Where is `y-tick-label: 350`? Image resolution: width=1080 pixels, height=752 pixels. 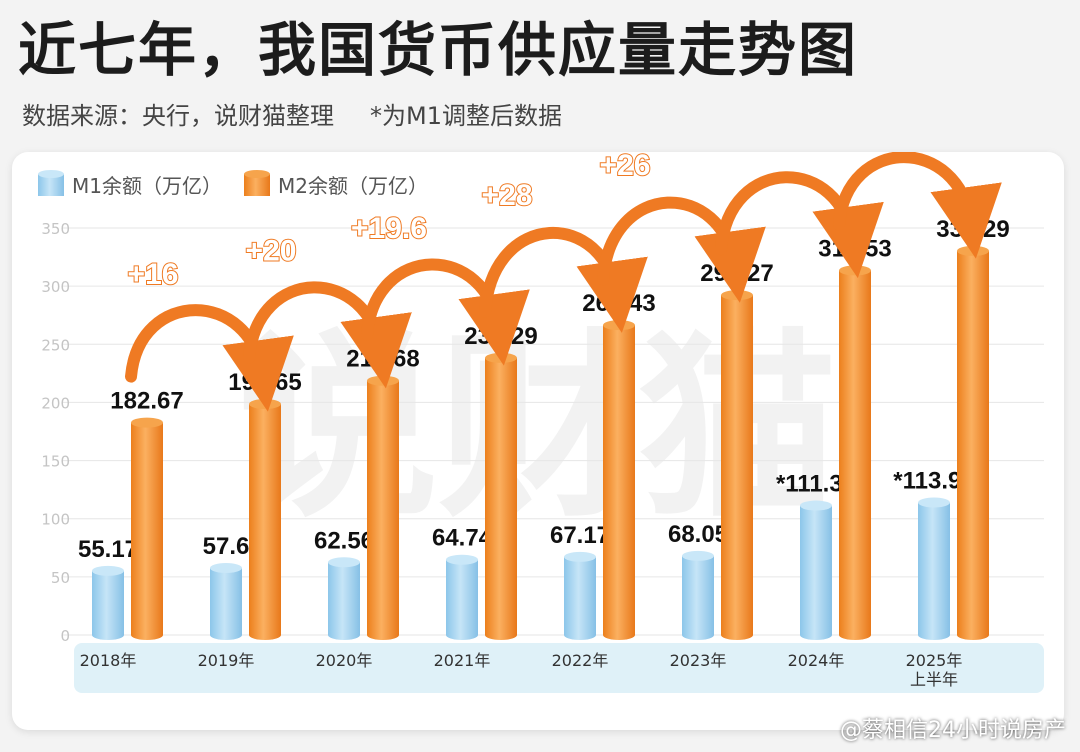 y-tick-label: 350 is located at coordinates (55, 229).